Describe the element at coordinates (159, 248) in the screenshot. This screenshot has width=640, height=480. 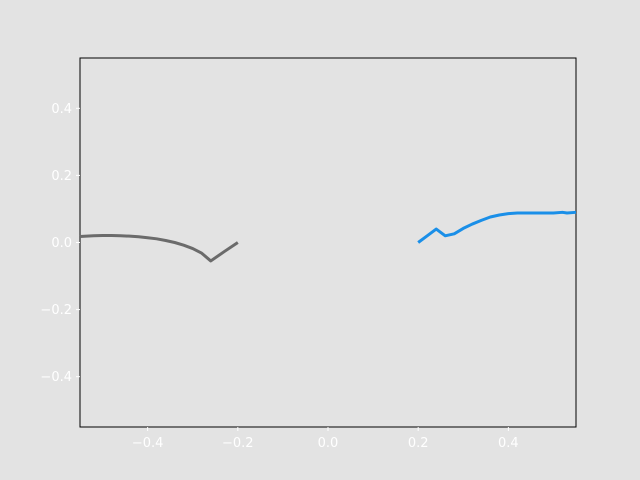
I see `series-line-left` at that location.